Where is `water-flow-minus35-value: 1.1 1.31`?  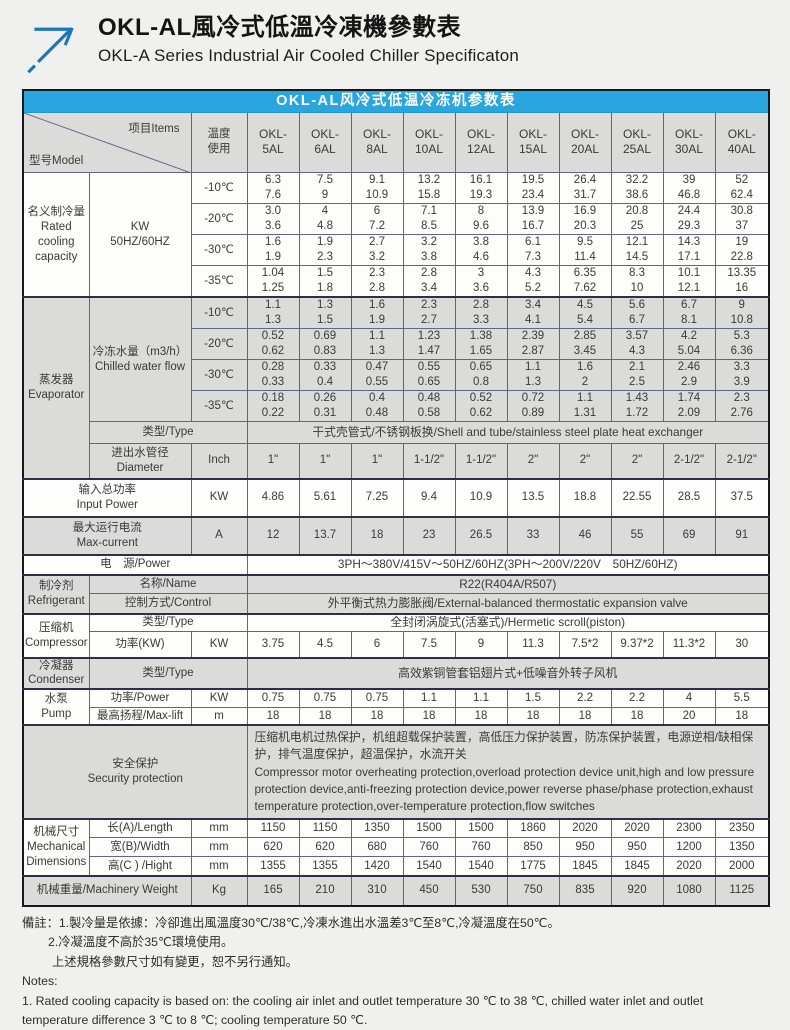
water-flow-minus35-value: 1.1 1.31 is located at coordinates (585, 406).